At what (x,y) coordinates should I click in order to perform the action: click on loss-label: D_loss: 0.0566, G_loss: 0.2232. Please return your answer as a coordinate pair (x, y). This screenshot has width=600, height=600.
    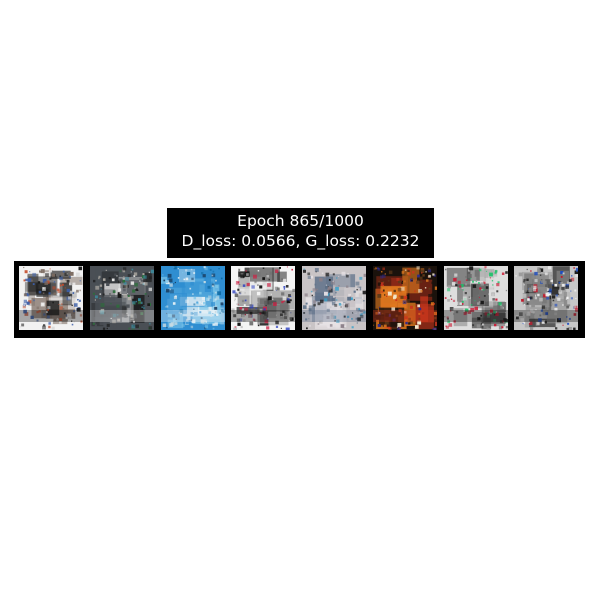
    Looking at the image, I should click on (300, 241).